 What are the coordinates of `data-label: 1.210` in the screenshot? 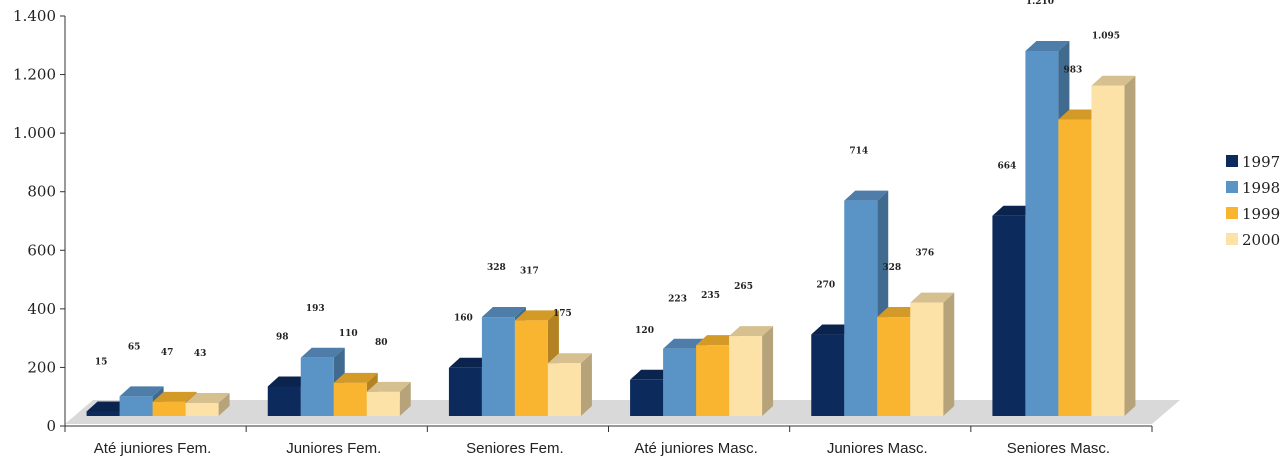 It's located at (1040, 3).